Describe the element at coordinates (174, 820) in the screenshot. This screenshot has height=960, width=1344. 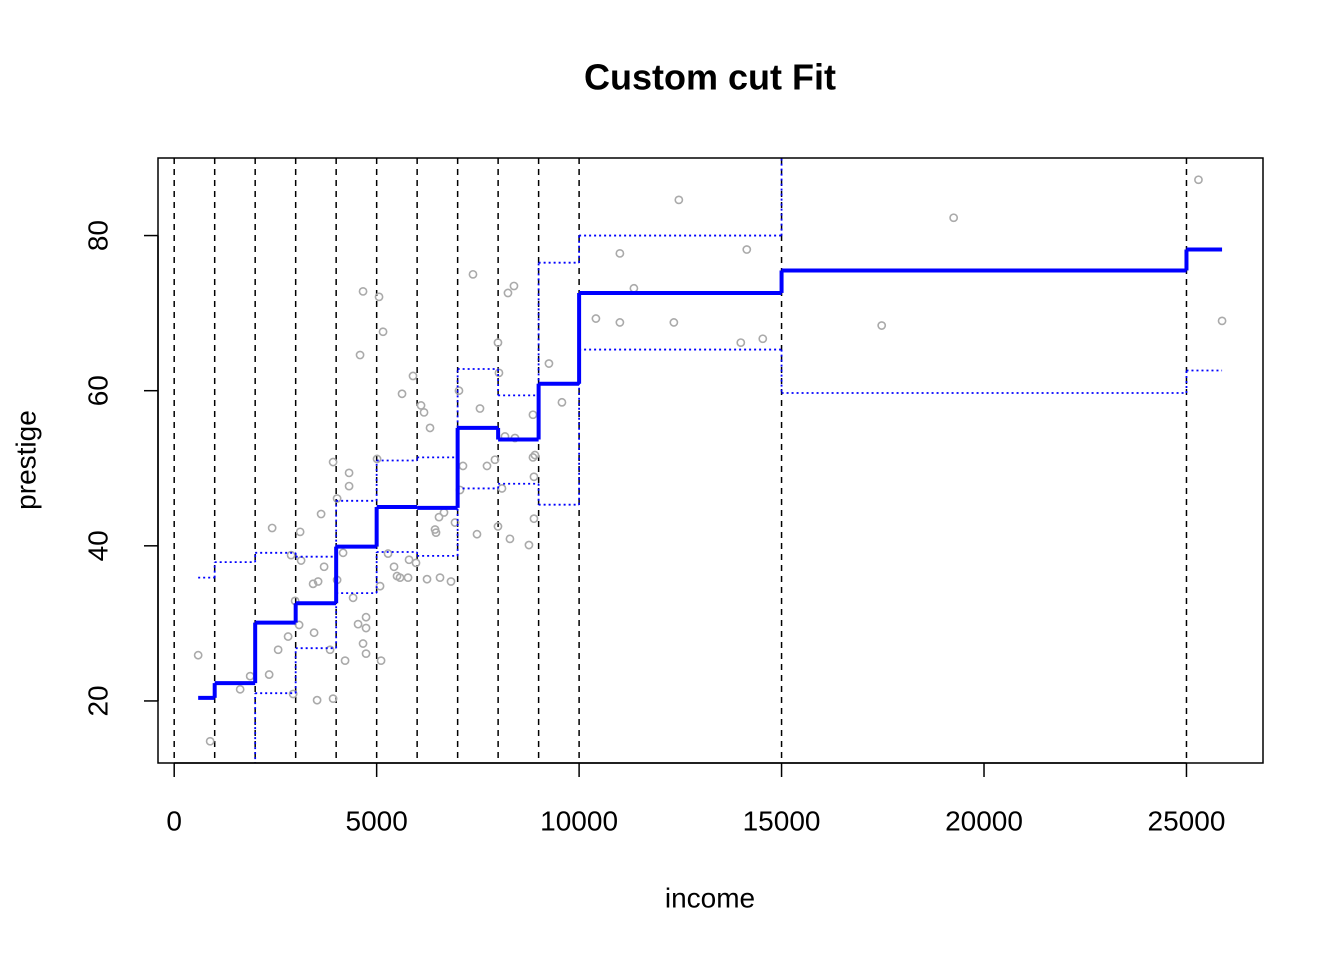
I see `x-tick-label: 0` at that location.